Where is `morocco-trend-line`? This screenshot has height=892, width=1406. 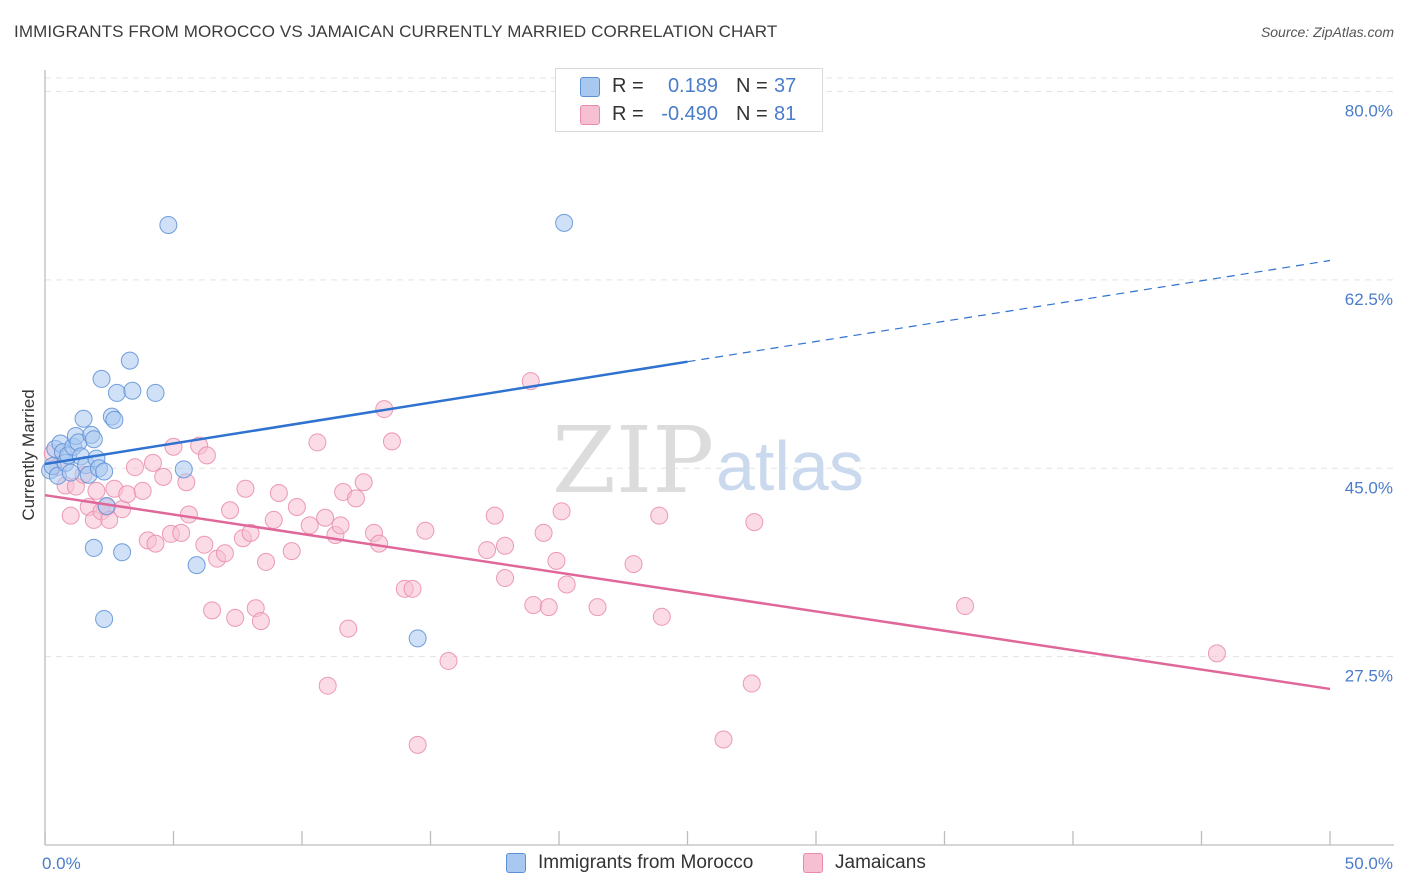 morocco-trend-line is located at coordinates (366, 413).